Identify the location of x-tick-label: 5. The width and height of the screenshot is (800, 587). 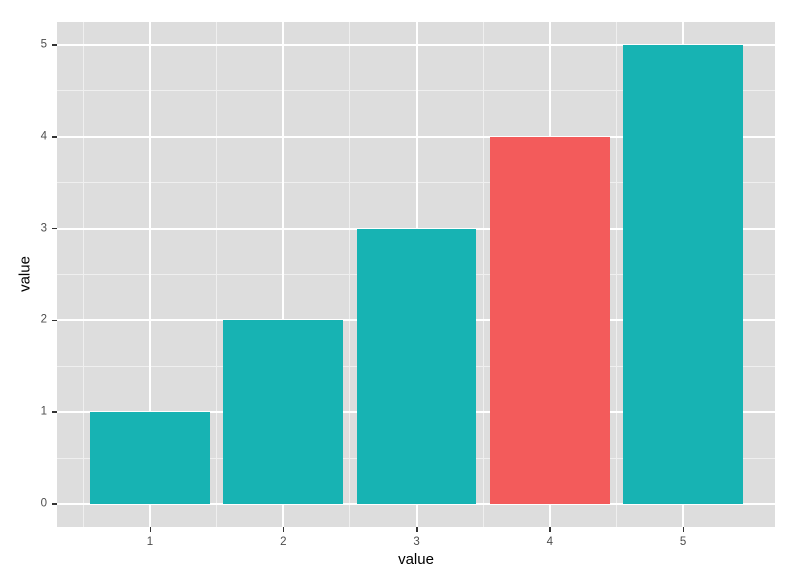
(683, 542).